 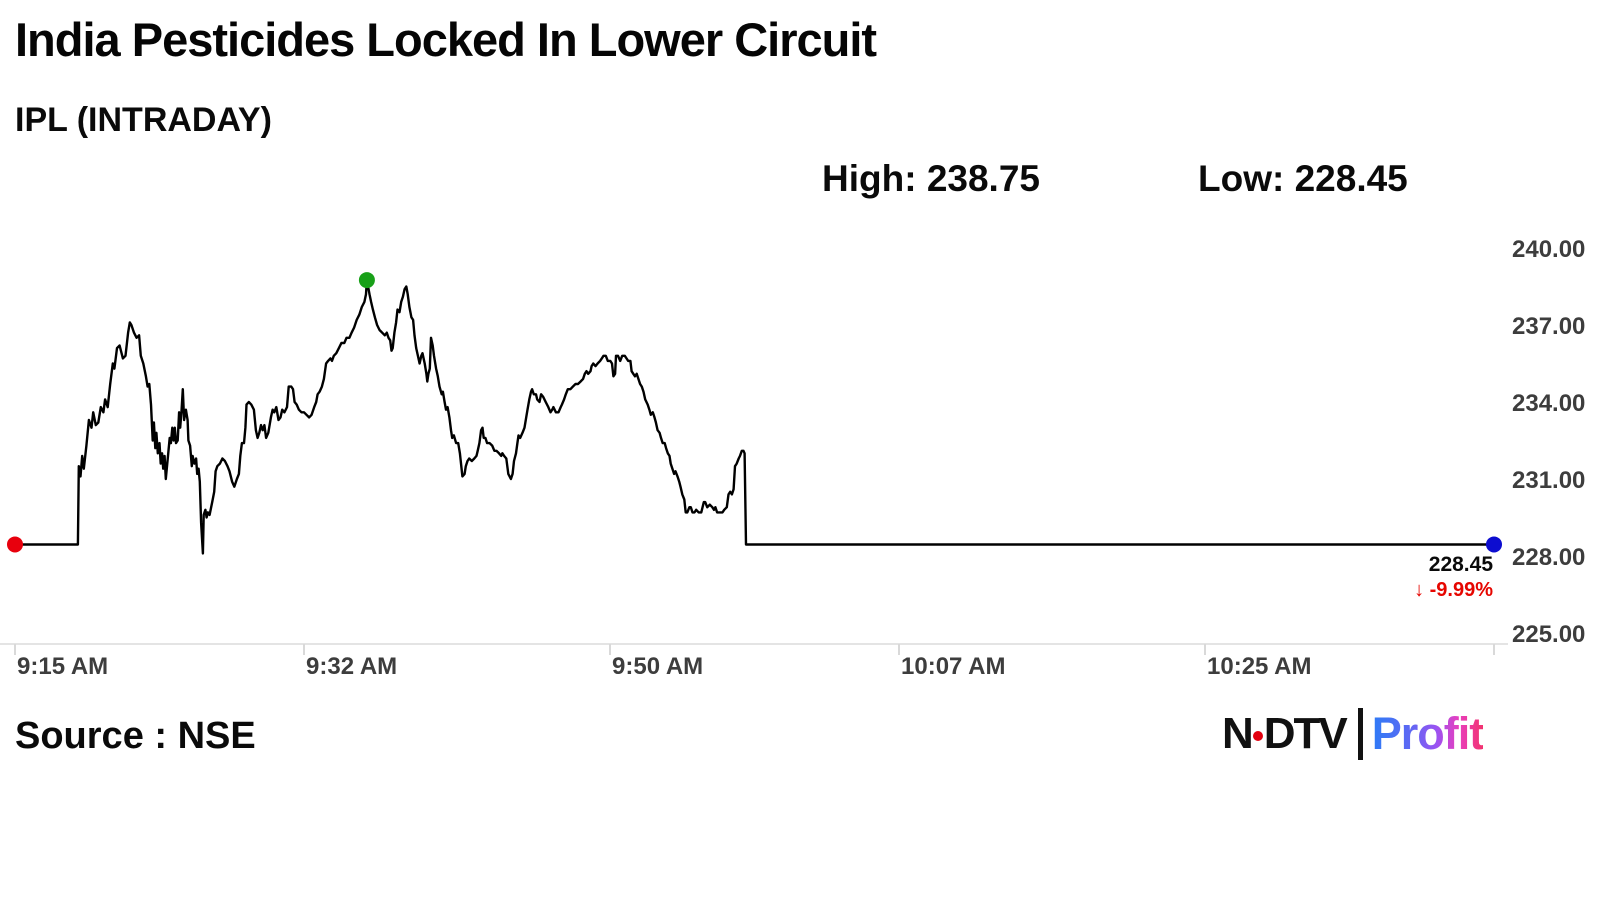 I want to click on profit-wordmark: Profit, so click(x=1427, y=733).